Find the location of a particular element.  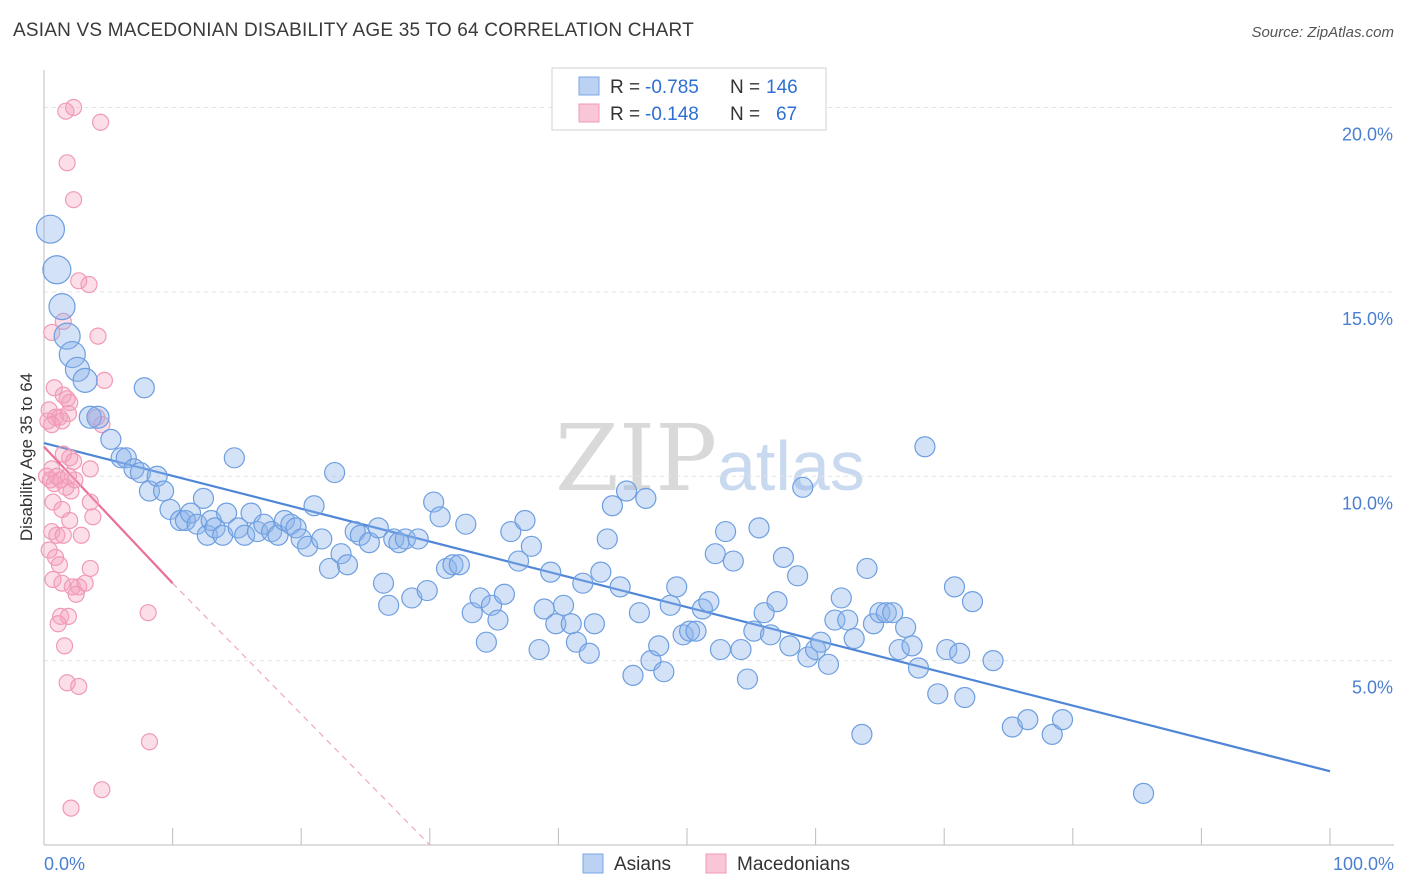

y-tick-label: 10.0% is located at coordinates (1367, 503).